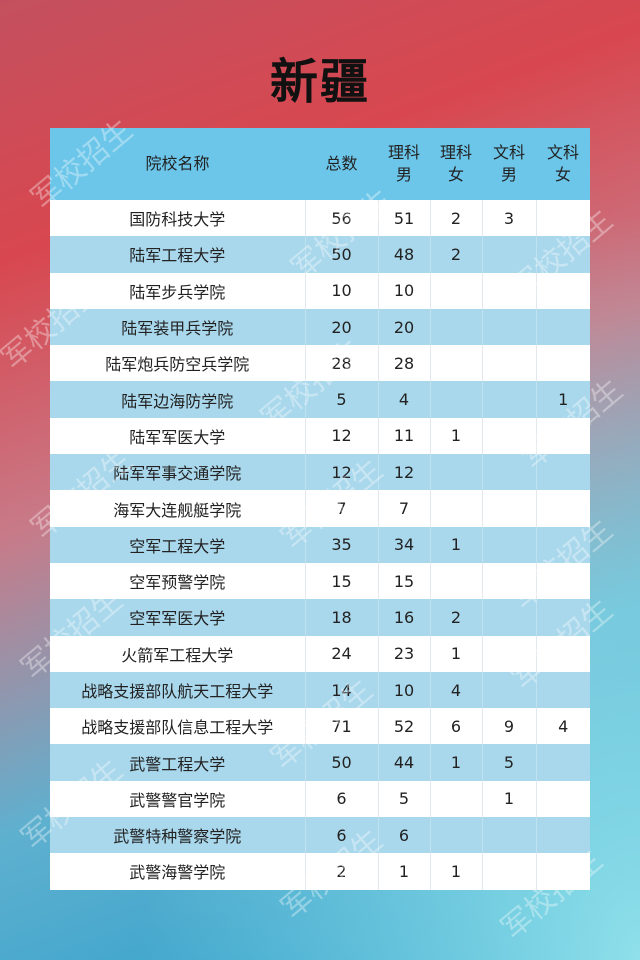 This screenshot has height=960, width=640. I want to click on cell-arts-female: 4, so click(562, 726).